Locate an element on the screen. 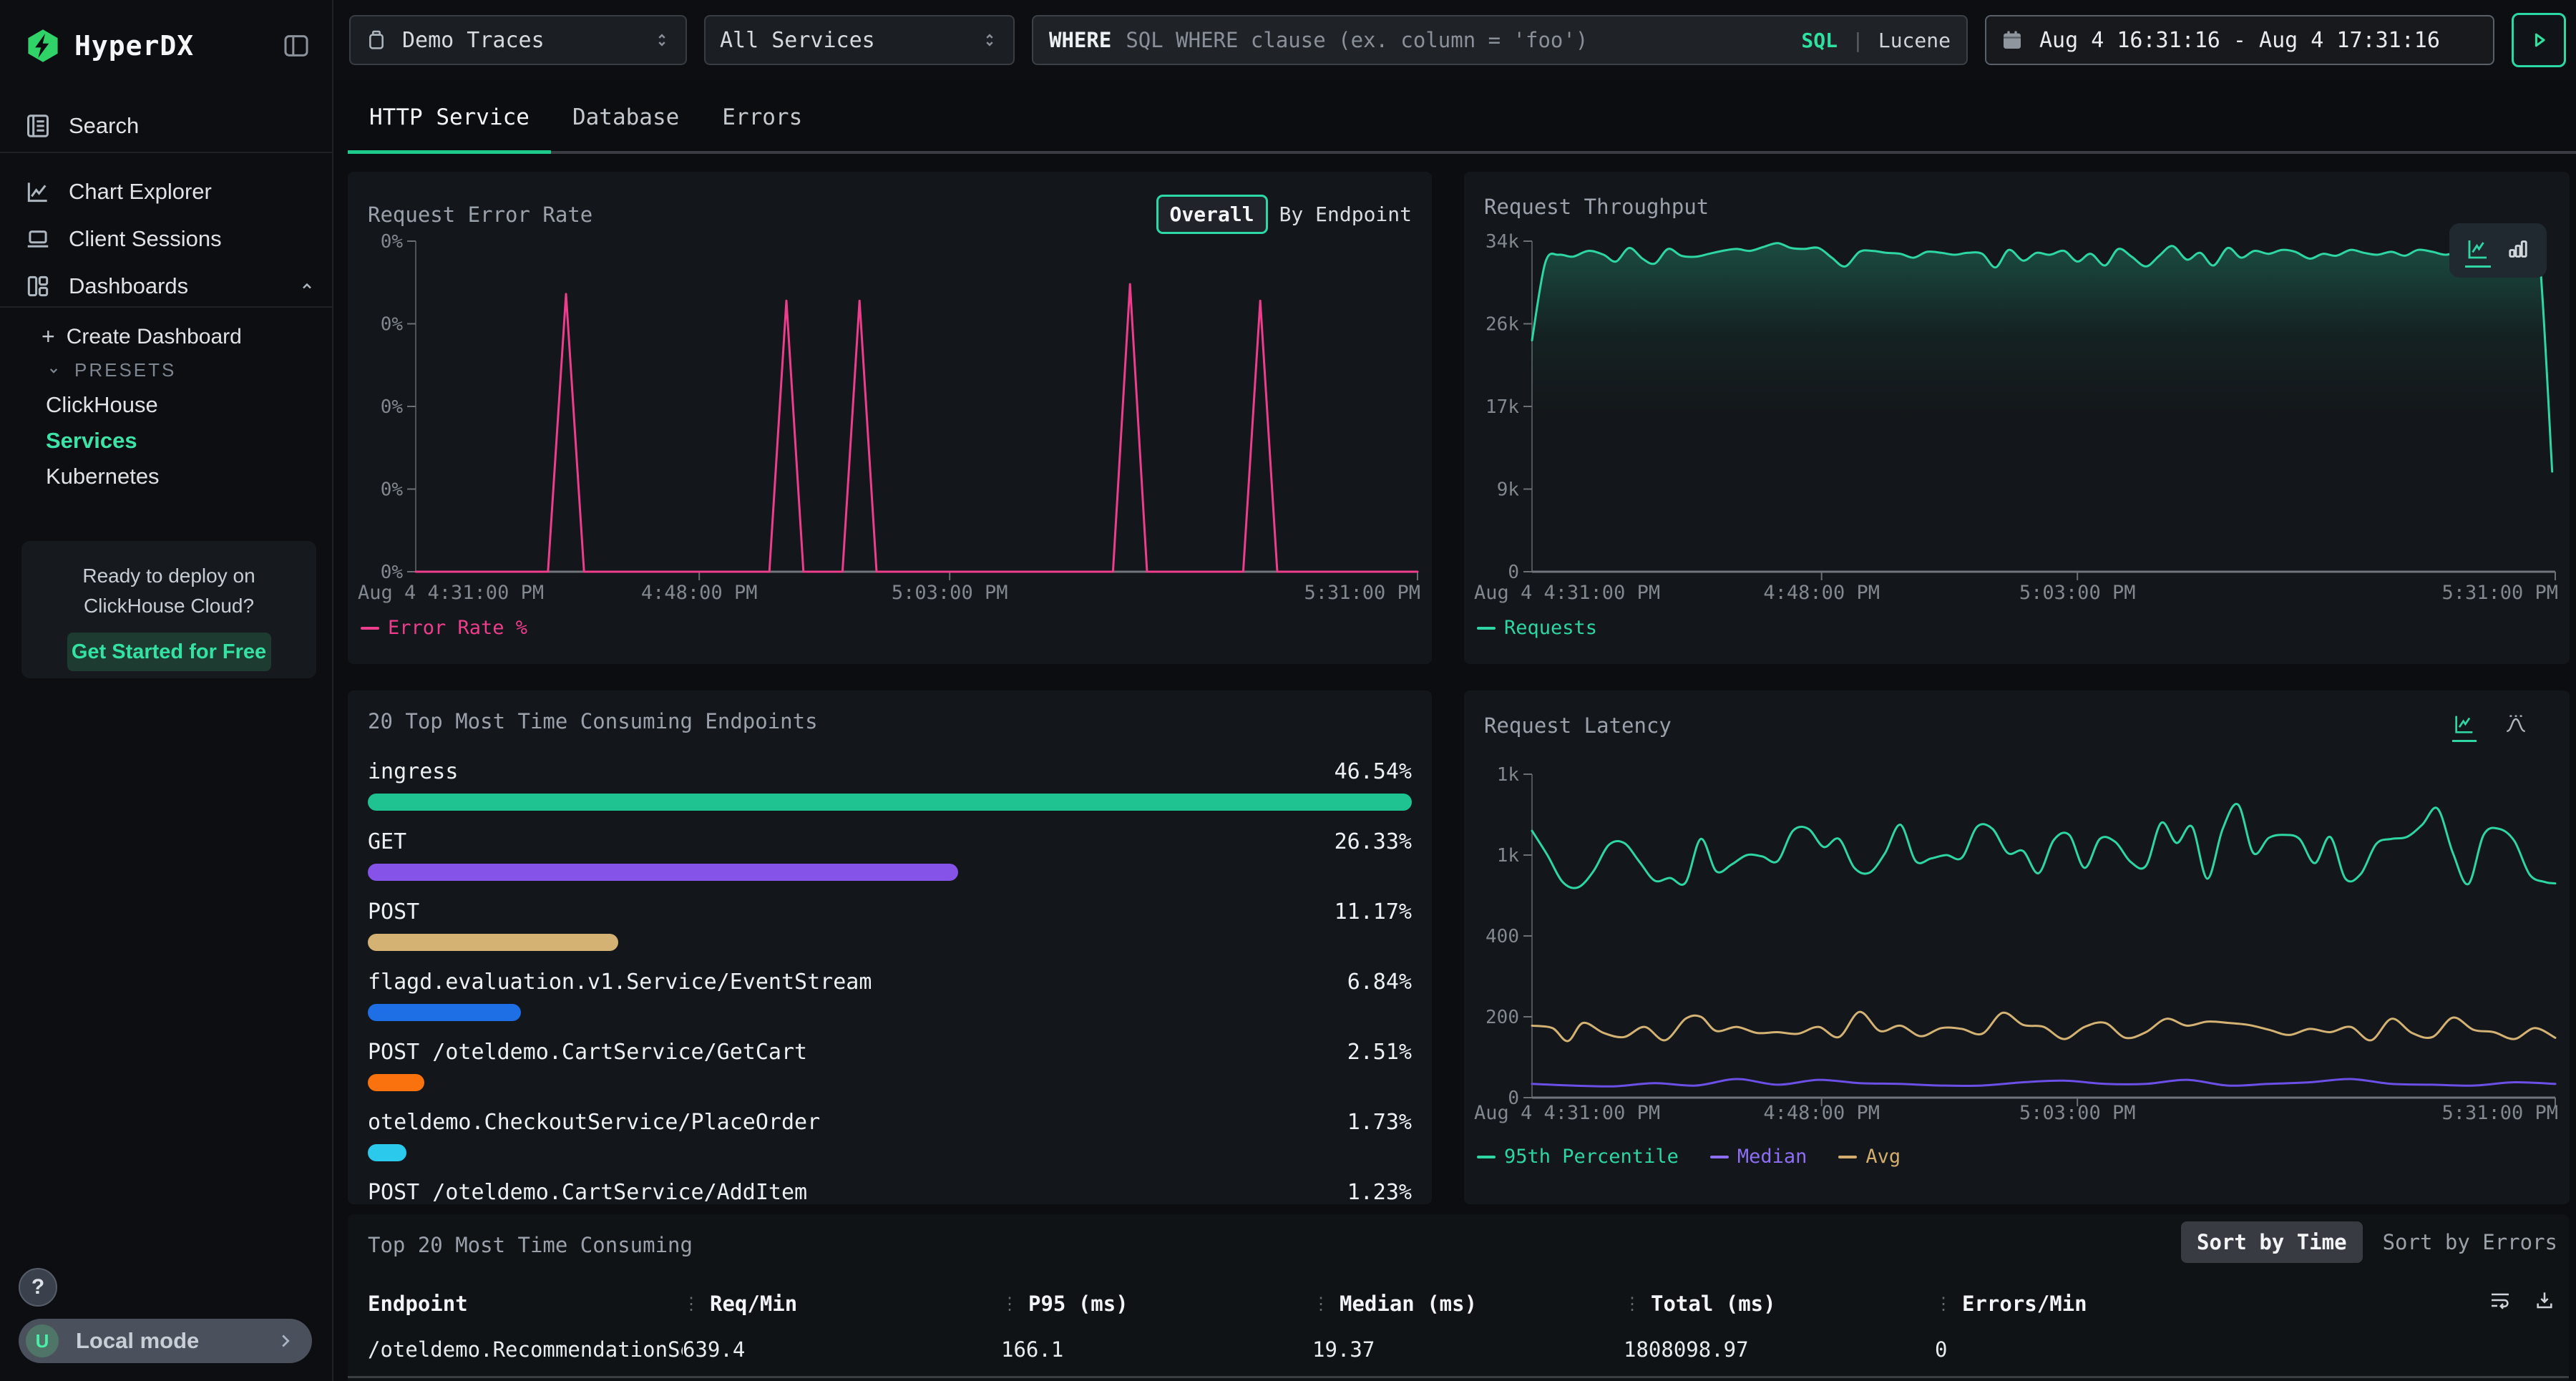  sort-by-errors-button: Sort by Errors is located at coordinates (2469, 1242).